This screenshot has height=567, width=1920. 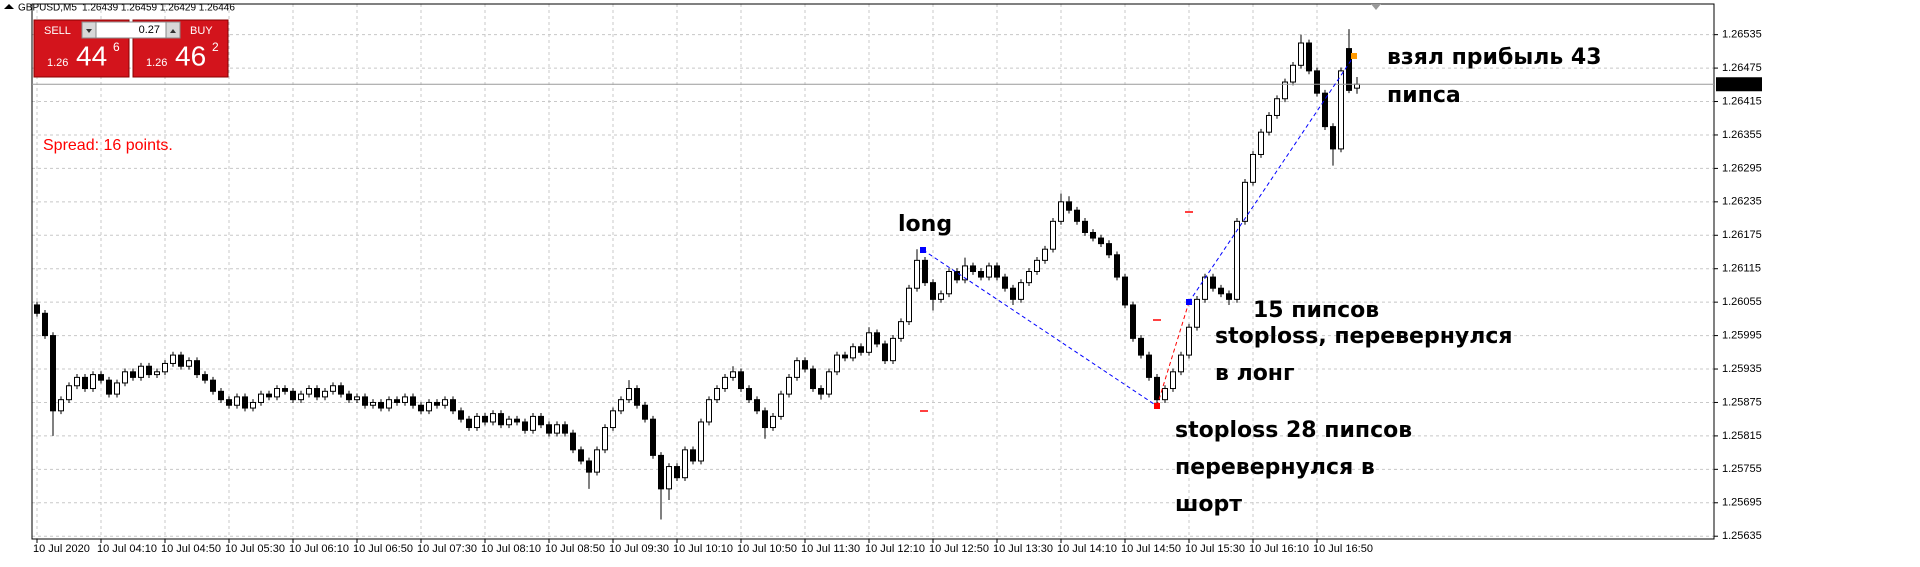 What do you see at coordinates (1343, 549) in the screenshot?
I see `x-tick-label: 10 Jul 16:50` at bounding box center [1343, 549].